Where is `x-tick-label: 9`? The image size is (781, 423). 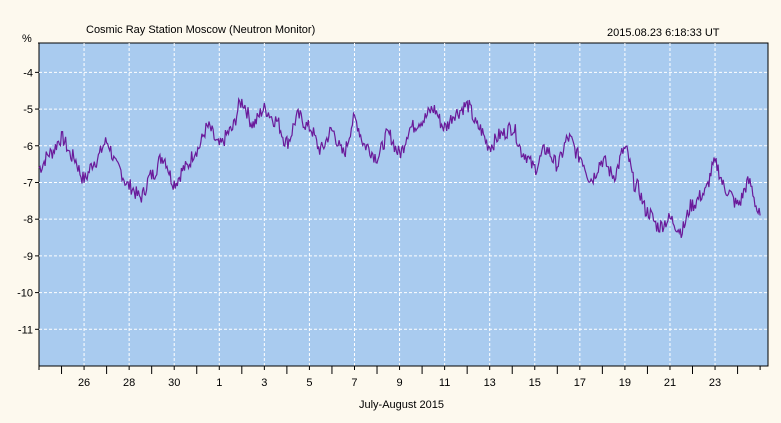 x-tick-label: 9 is located at coordinates (399, 383).